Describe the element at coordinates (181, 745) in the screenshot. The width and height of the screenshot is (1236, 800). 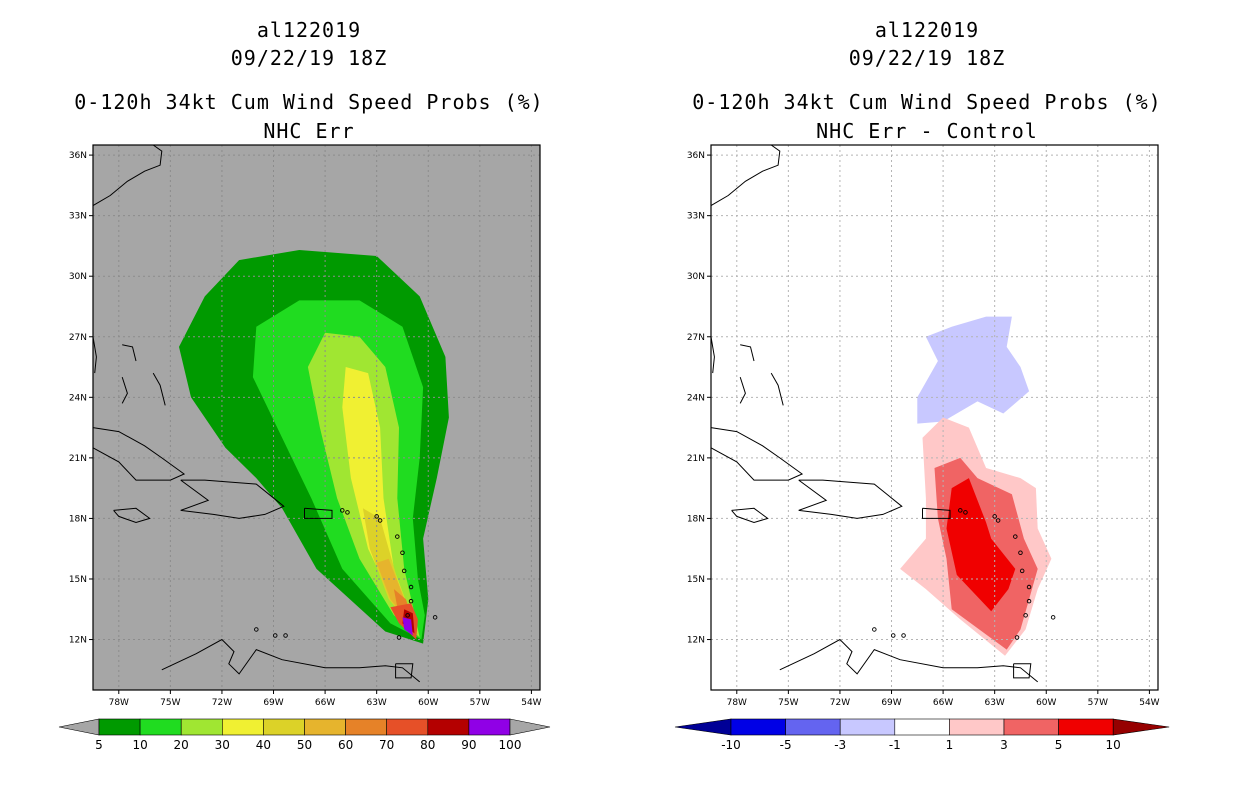
I see `colorbar-label: 20` at that location.